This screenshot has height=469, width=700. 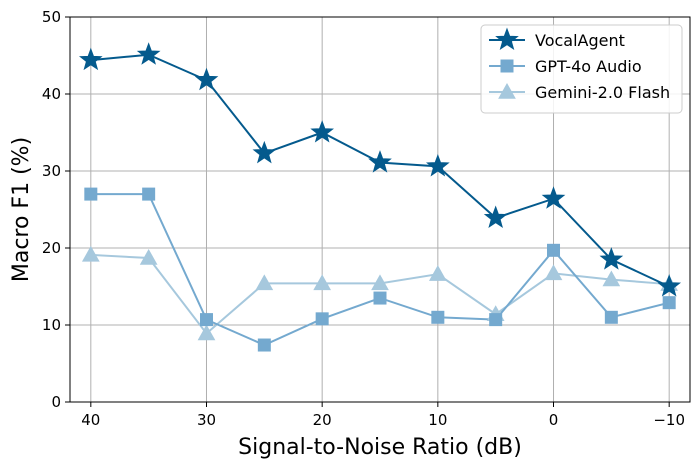 I want to click on x-tick-label: 0, so click(x=554, y=420).